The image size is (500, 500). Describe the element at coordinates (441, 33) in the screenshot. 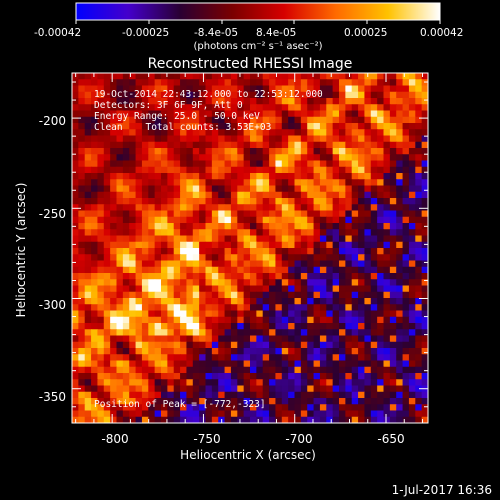

I see `colorbar-tick-label-5: 0.00042` at that location.